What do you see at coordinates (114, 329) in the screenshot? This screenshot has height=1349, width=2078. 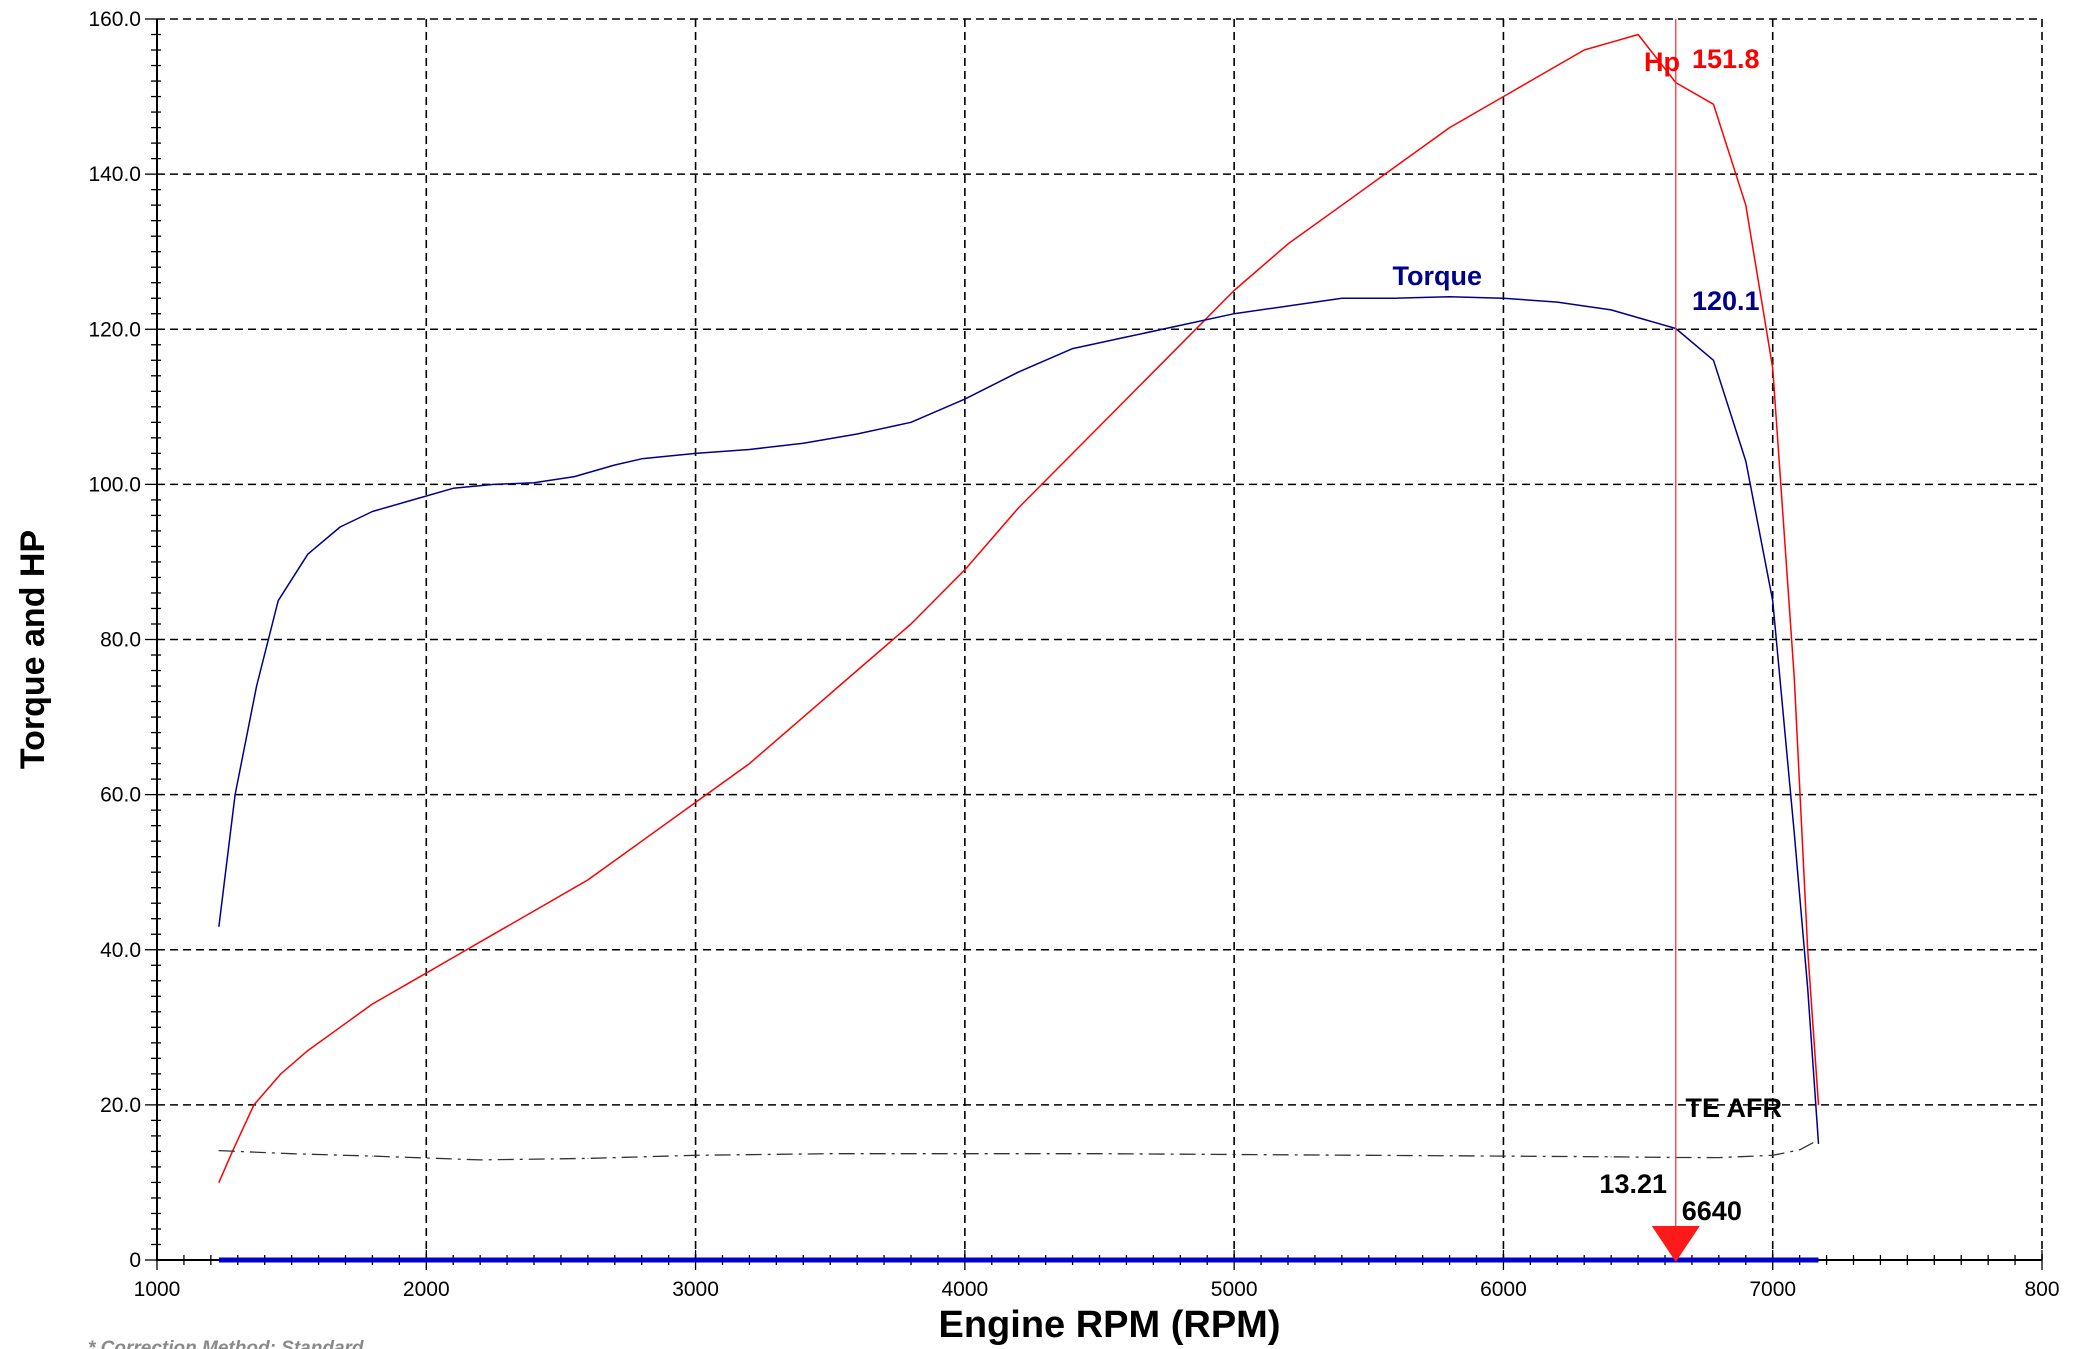 I see `y-tick-label: 120.0` at bounding box center [114, 329].